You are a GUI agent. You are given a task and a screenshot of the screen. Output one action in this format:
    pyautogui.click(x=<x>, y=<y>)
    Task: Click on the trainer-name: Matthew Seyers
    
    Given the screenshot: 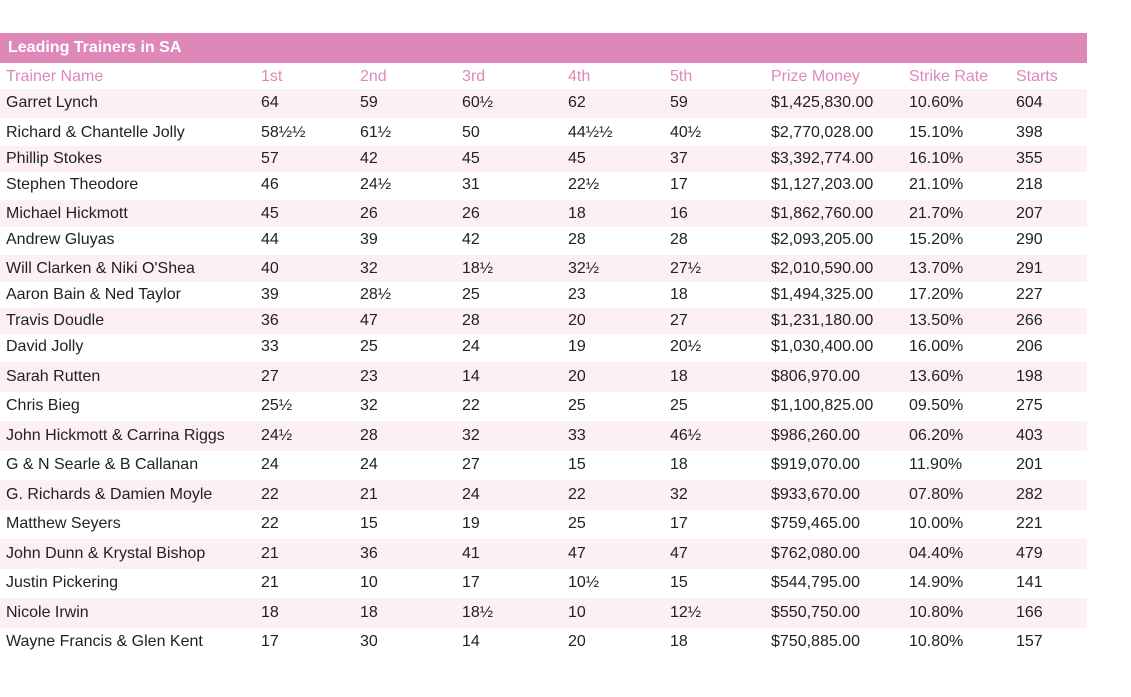 What is the action you would take?
    pyautogui.click(x=63, y=523)
    